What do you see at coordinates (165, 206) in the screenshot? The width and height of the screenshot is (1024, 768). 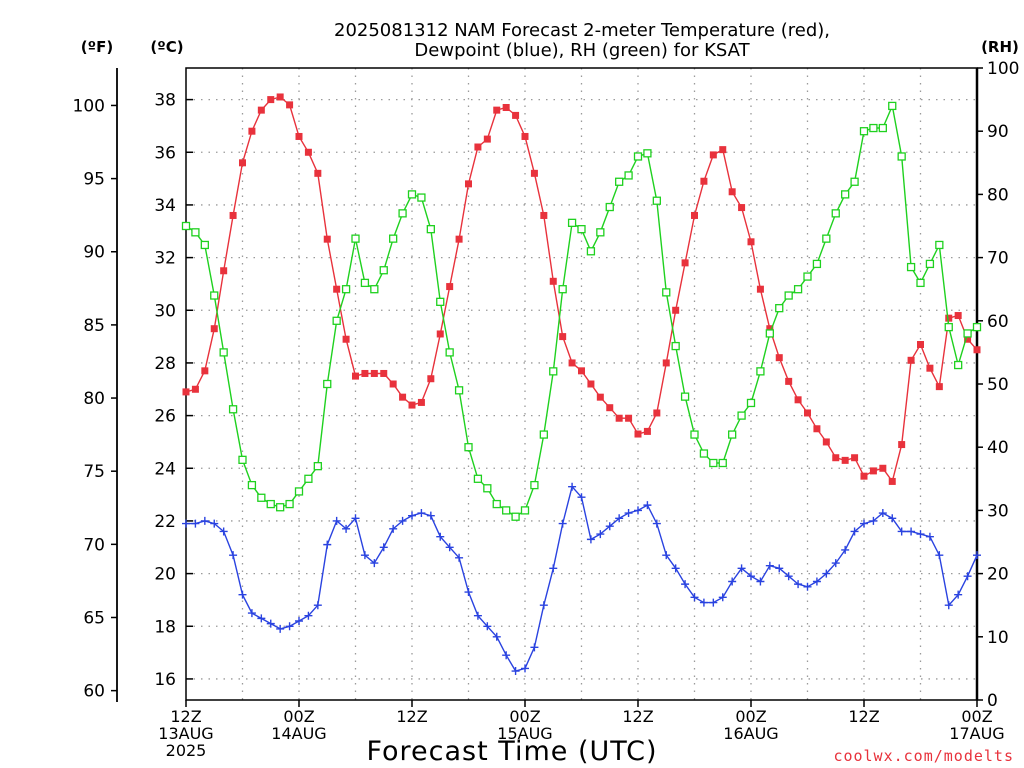 I see `celsius-tick-label: 34` at bounding box center [165, 206].